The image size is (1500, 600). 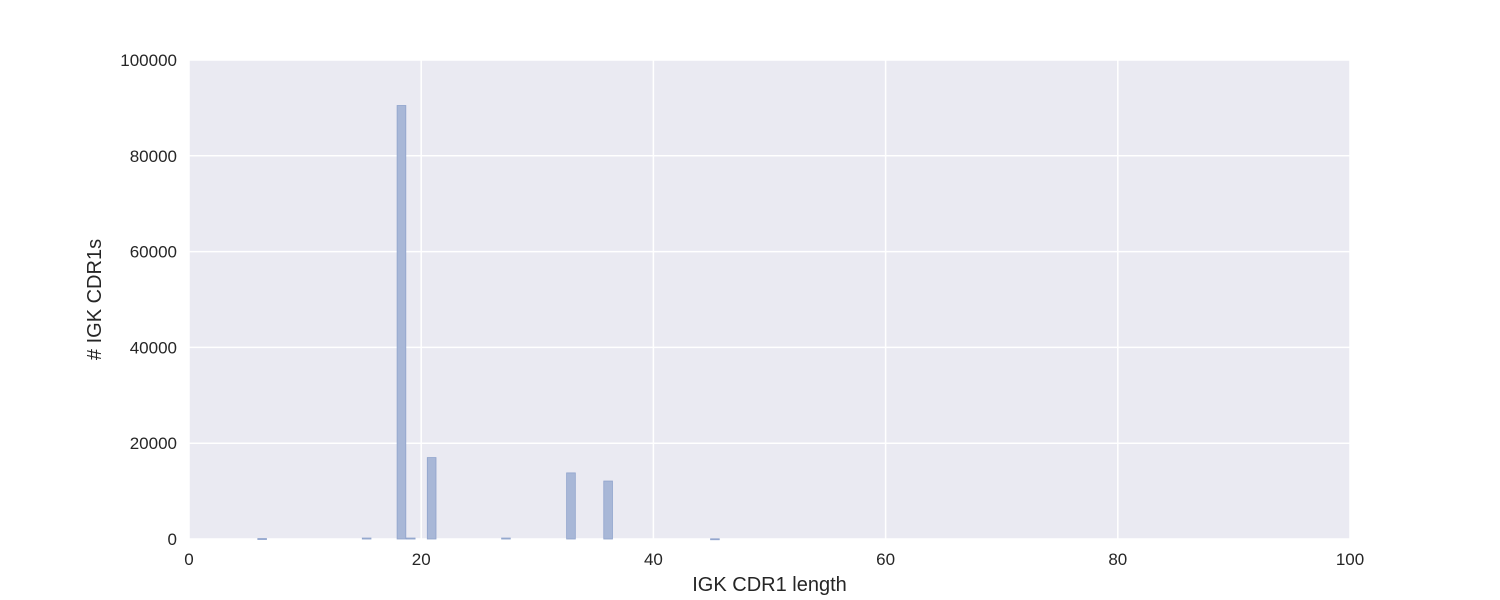 I want to click on y-tick-label: 100000, so click(x=148, y=60).